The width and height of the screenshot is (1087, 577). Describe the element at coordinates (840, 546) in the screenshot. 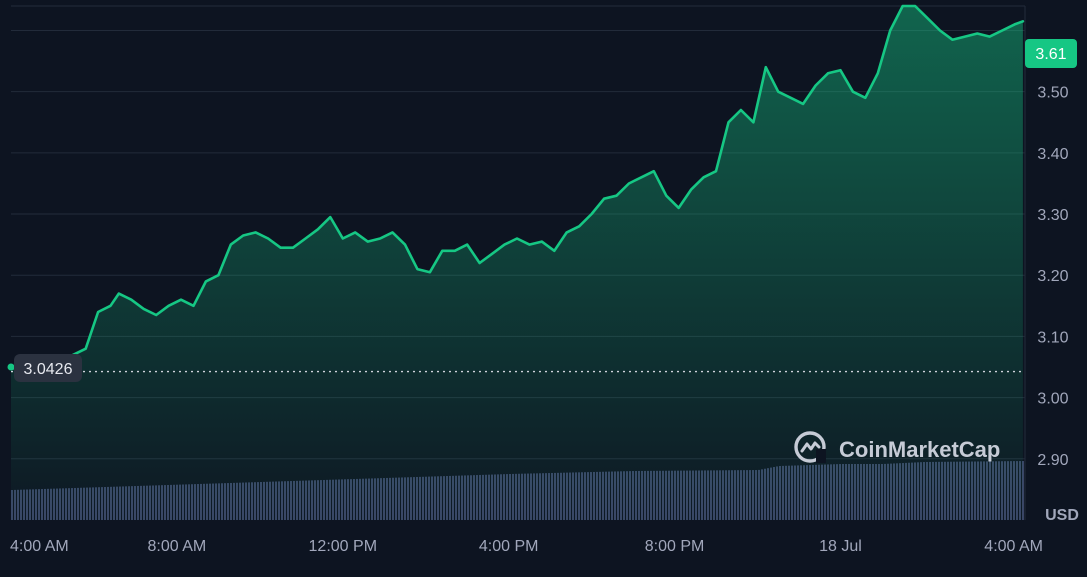

I see `x-tick-label: 18 Jul` at that location.